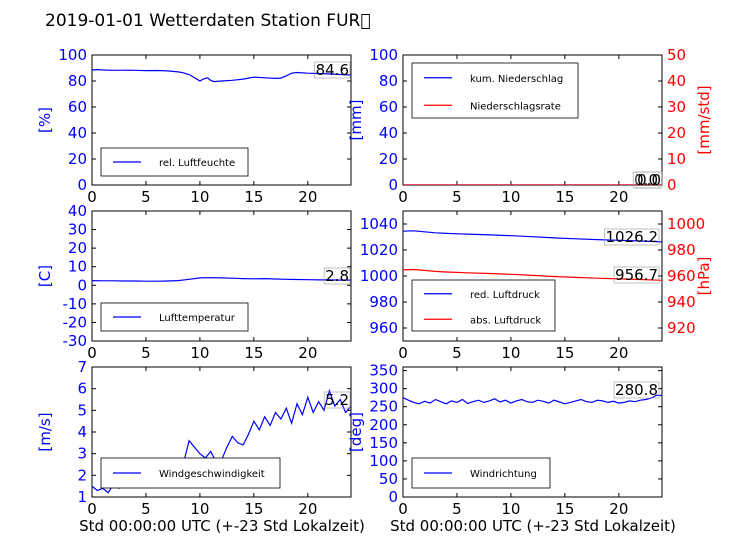 This screenshot has height=552, width=736. Describe the element at coordinates (82, 389) in the screenshot. I see `y-tick-label: 6` at that location.